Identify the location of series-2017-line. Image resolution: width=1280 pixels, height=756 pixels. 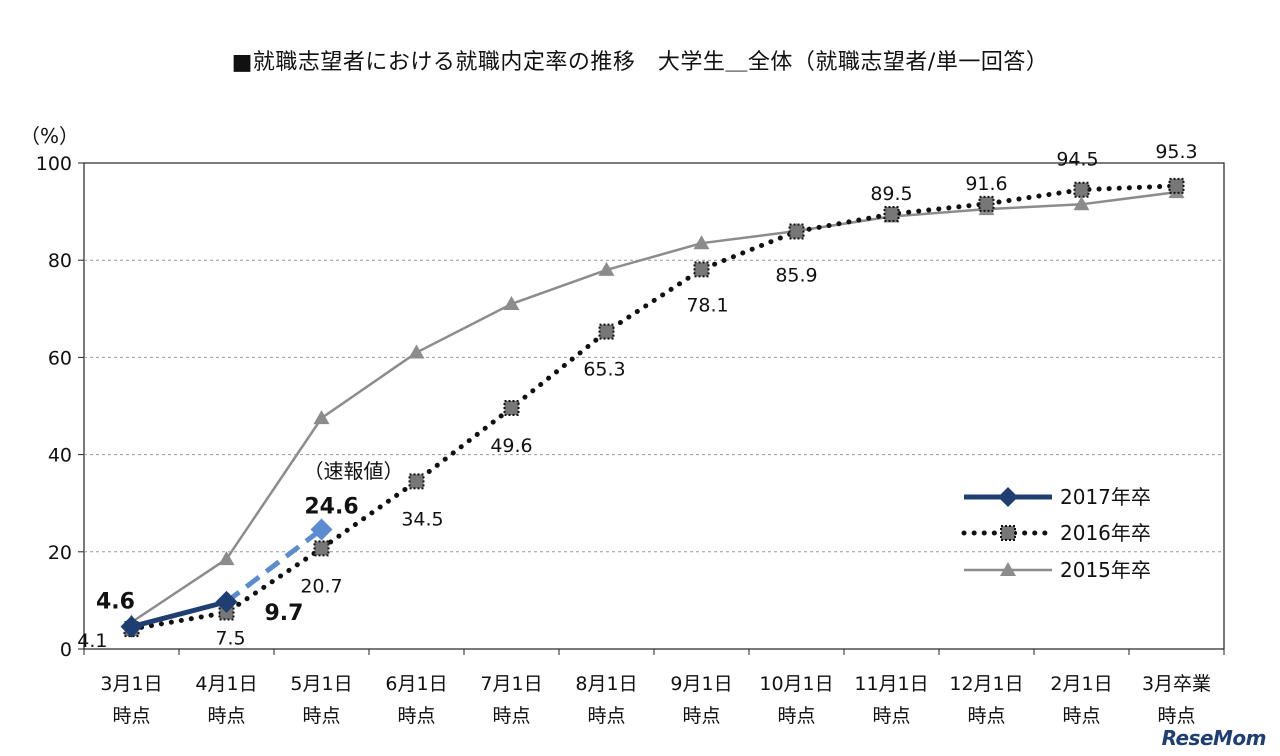
(179, 614).